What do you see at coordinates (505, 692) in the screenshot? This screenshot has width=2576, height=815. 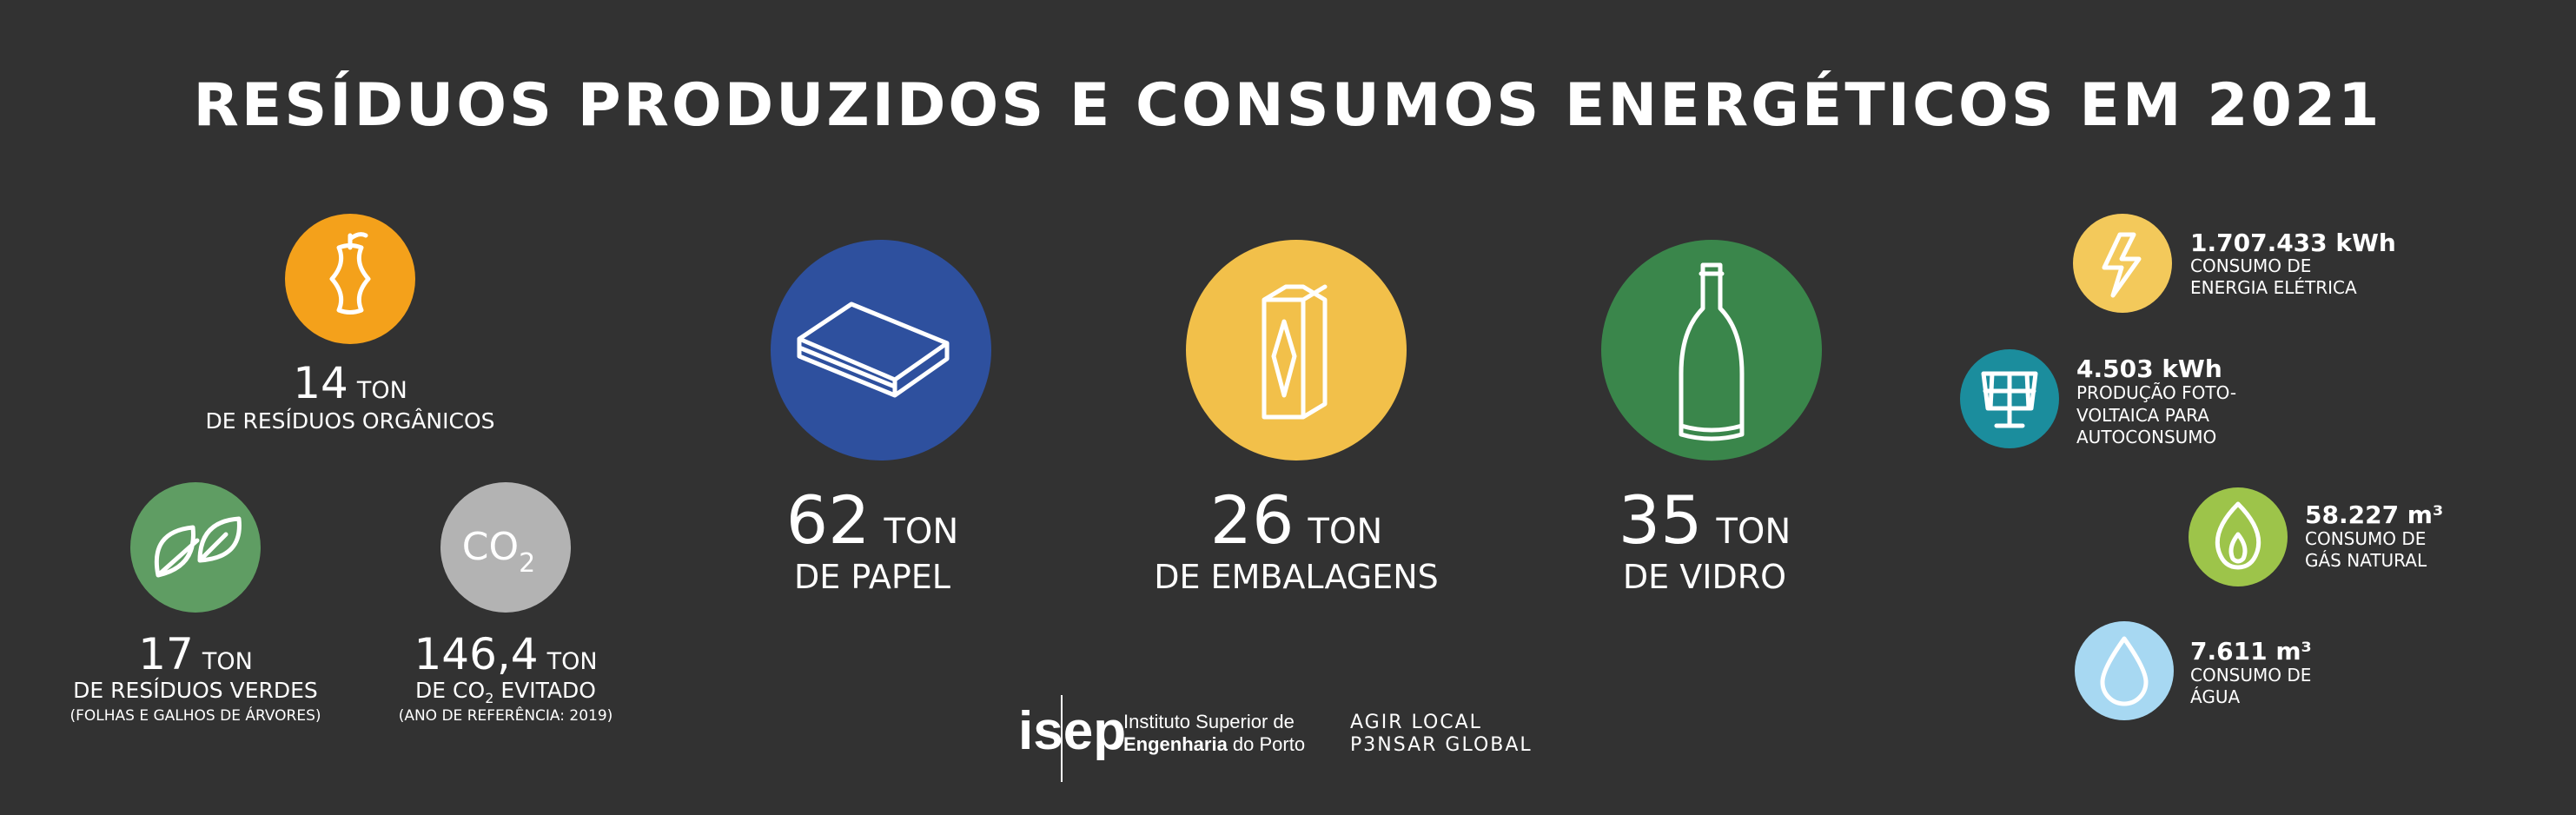 I see `co2-label: DE CO2 EVITADO` at bounding box center [505, 692].